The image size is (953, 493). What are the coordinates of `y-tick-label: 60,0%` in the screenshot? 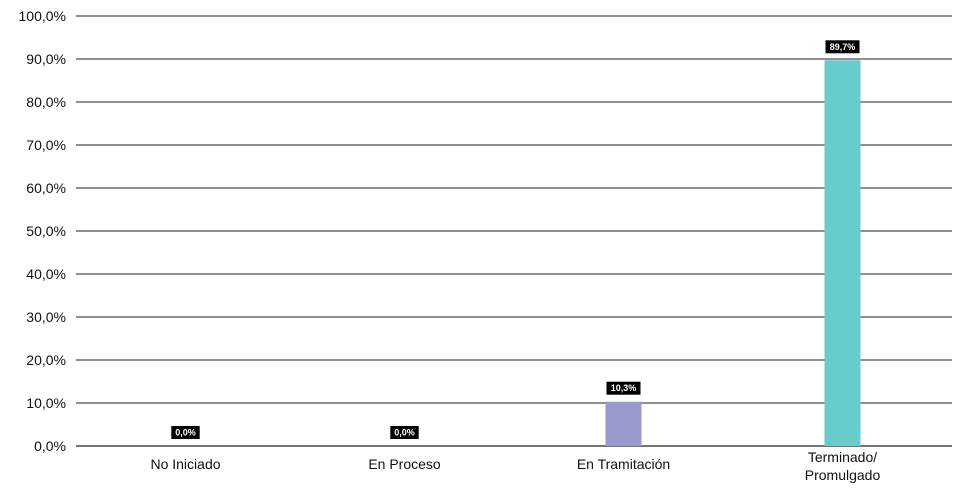 It's located at (46, 188).